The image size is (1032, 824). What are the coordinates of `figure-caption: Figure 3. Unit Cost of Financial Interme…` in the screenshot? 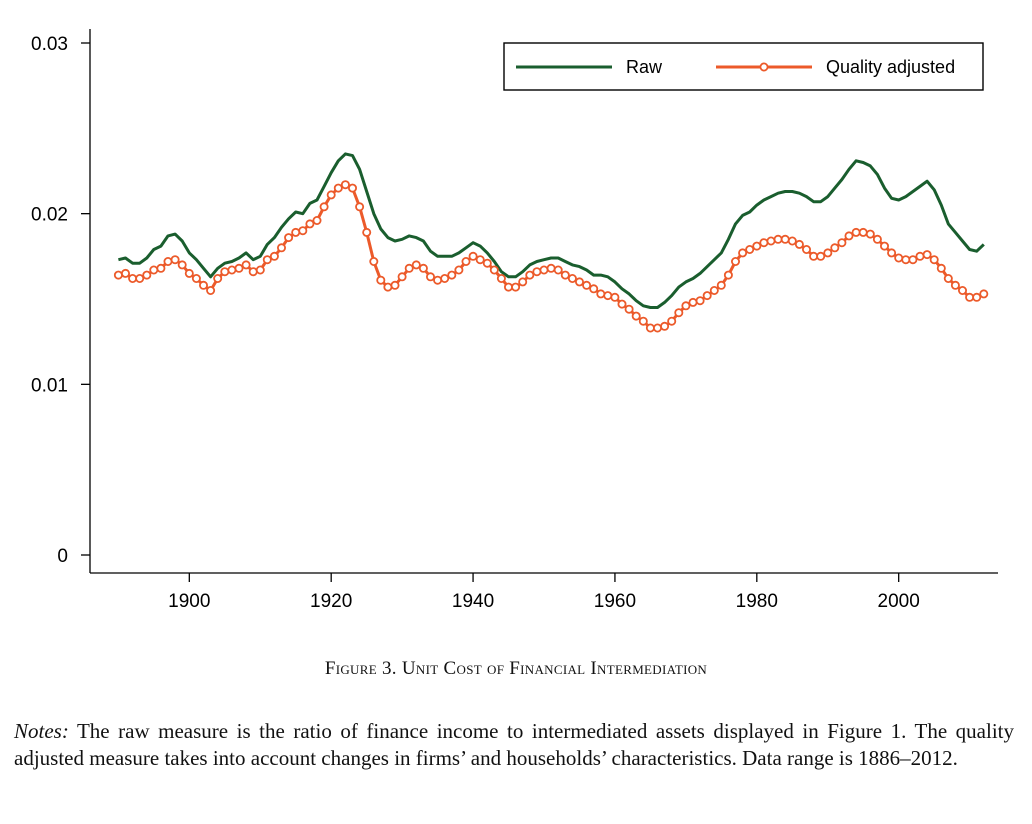 It's located at (516, 668).